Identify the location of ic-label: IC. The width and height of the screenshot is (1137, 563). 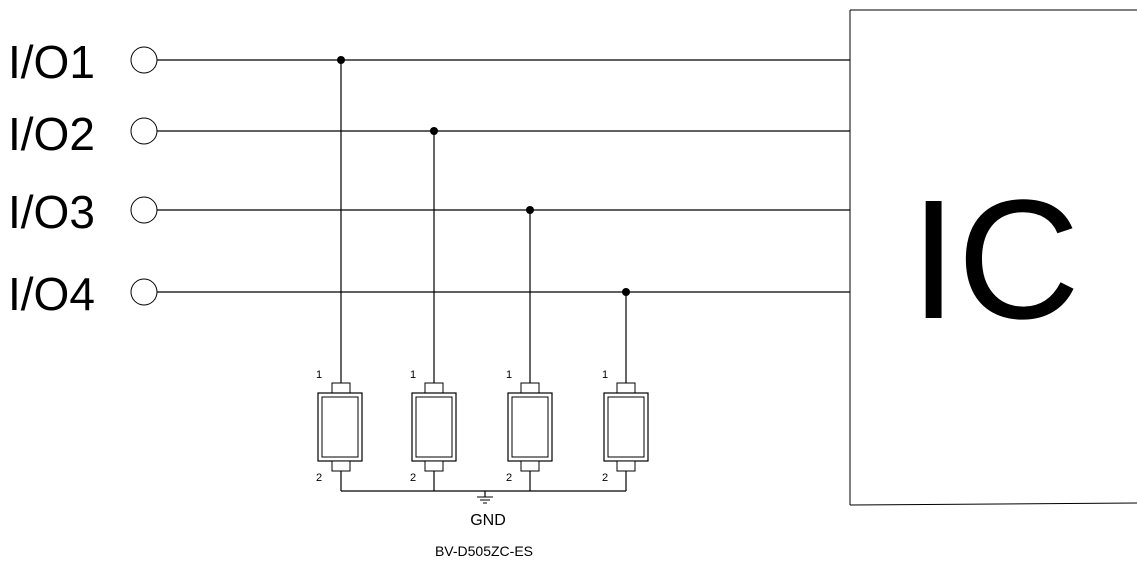
(995, 260).